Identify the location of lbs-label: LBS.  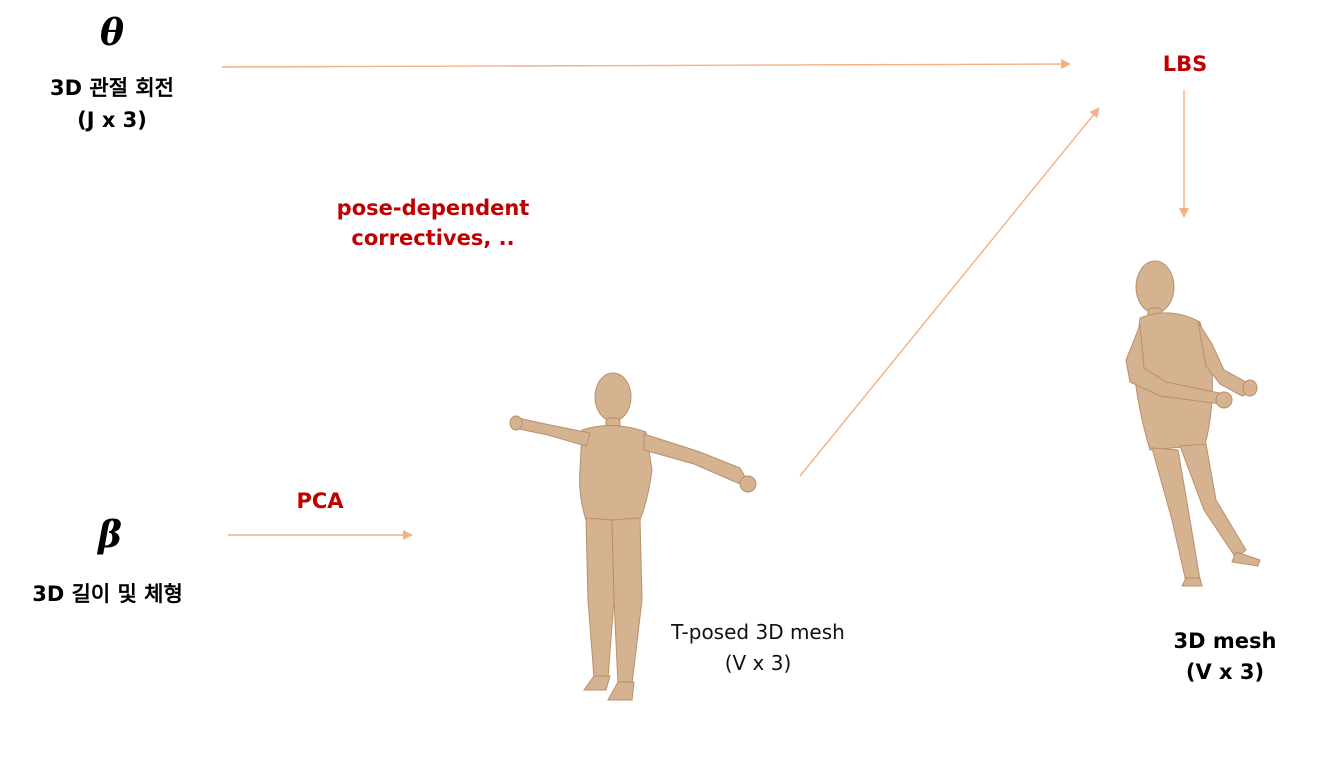
(1185, 64).